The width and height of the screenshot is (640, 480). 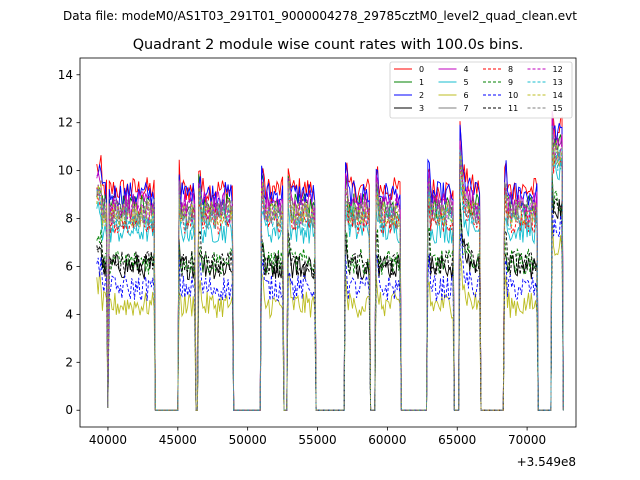 I want to click on y-tick-label: 10, so click(x=65, y=171).